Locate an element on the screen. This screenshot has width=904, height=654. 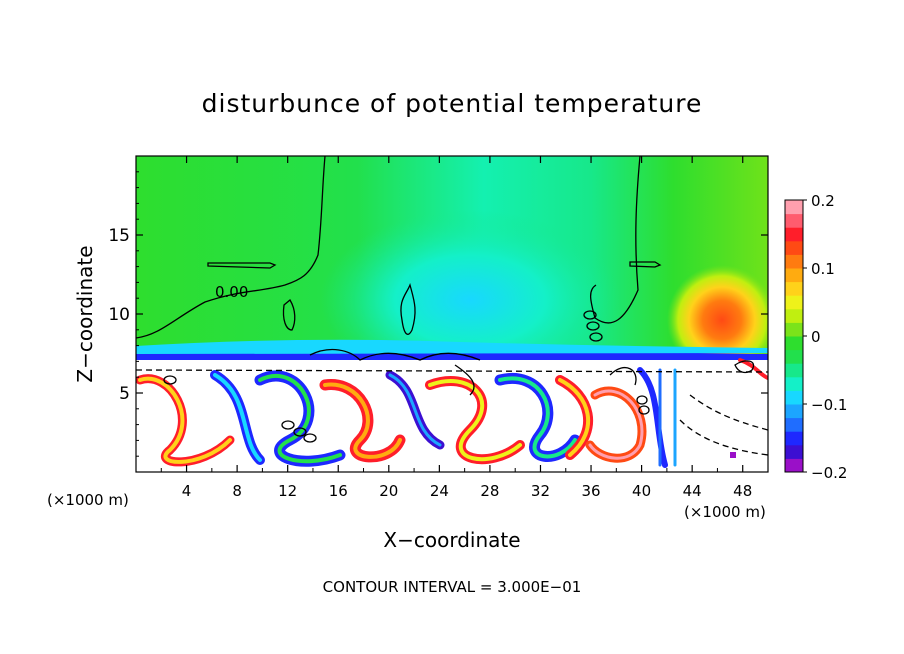
boundary-band-cyan is located at coordinates (452, 346).